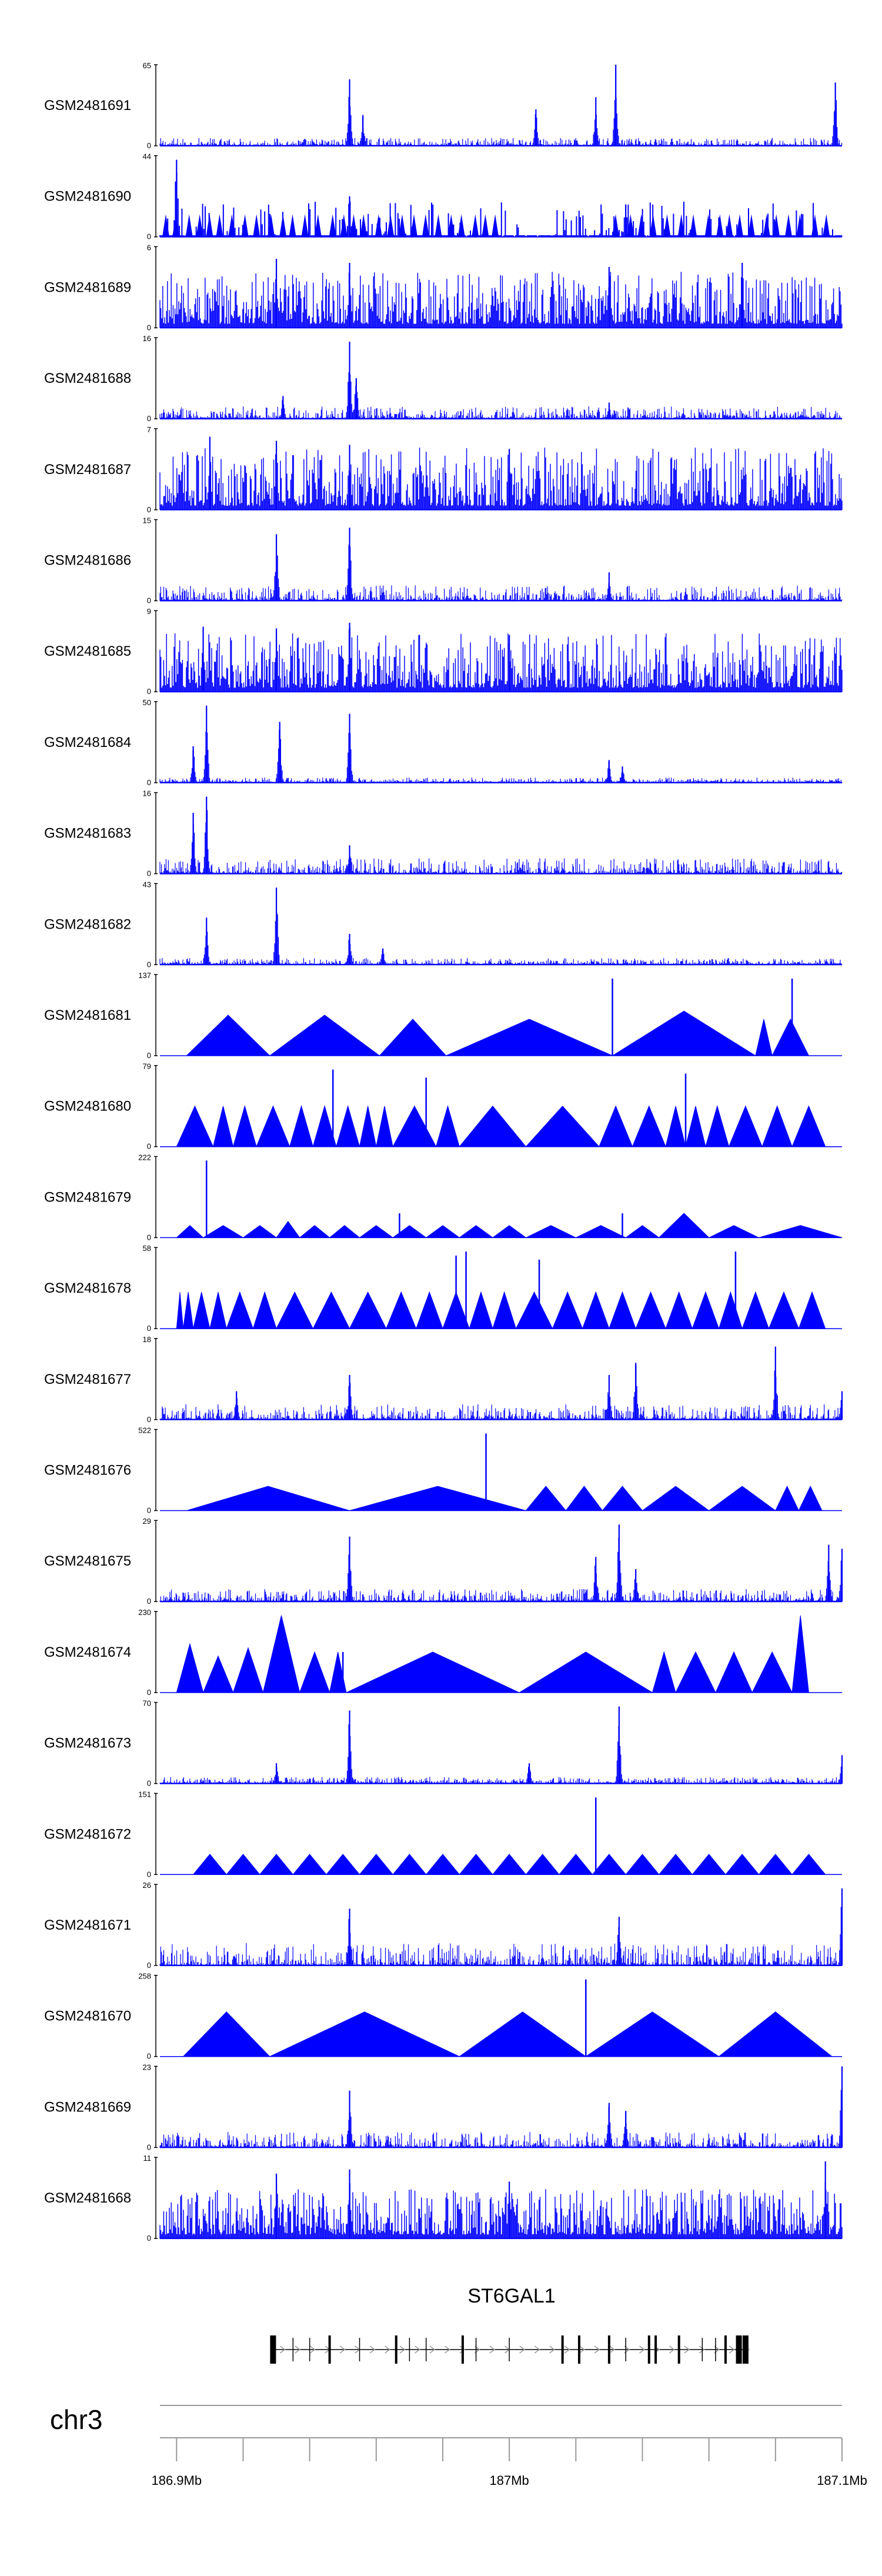 Image resolution: width=882 pixels, height=2576 pixels. Describe the element at coordinates (147, 1885) in the screenshot. I see `track-ymax-label: 26` at that location.